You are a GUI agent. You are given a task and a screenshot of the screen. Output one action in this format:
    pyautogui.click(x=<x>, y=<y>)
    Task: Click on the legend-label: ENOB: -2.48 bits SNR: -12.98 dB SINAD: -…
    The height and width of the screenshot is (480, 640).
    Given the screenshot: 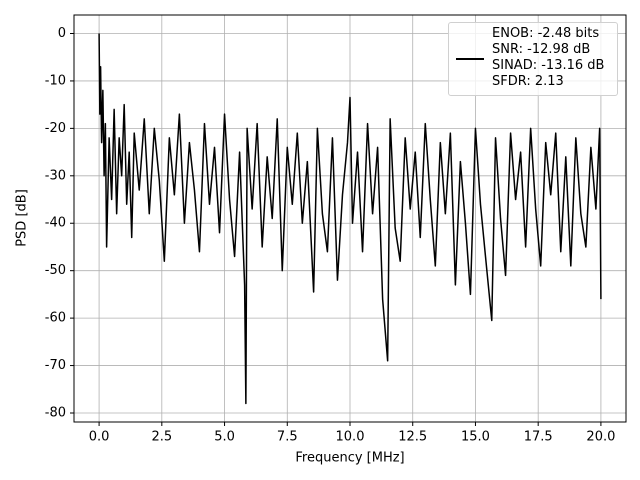 What is the action you would take?
    pyautogui.click(x=548, y=57)
    